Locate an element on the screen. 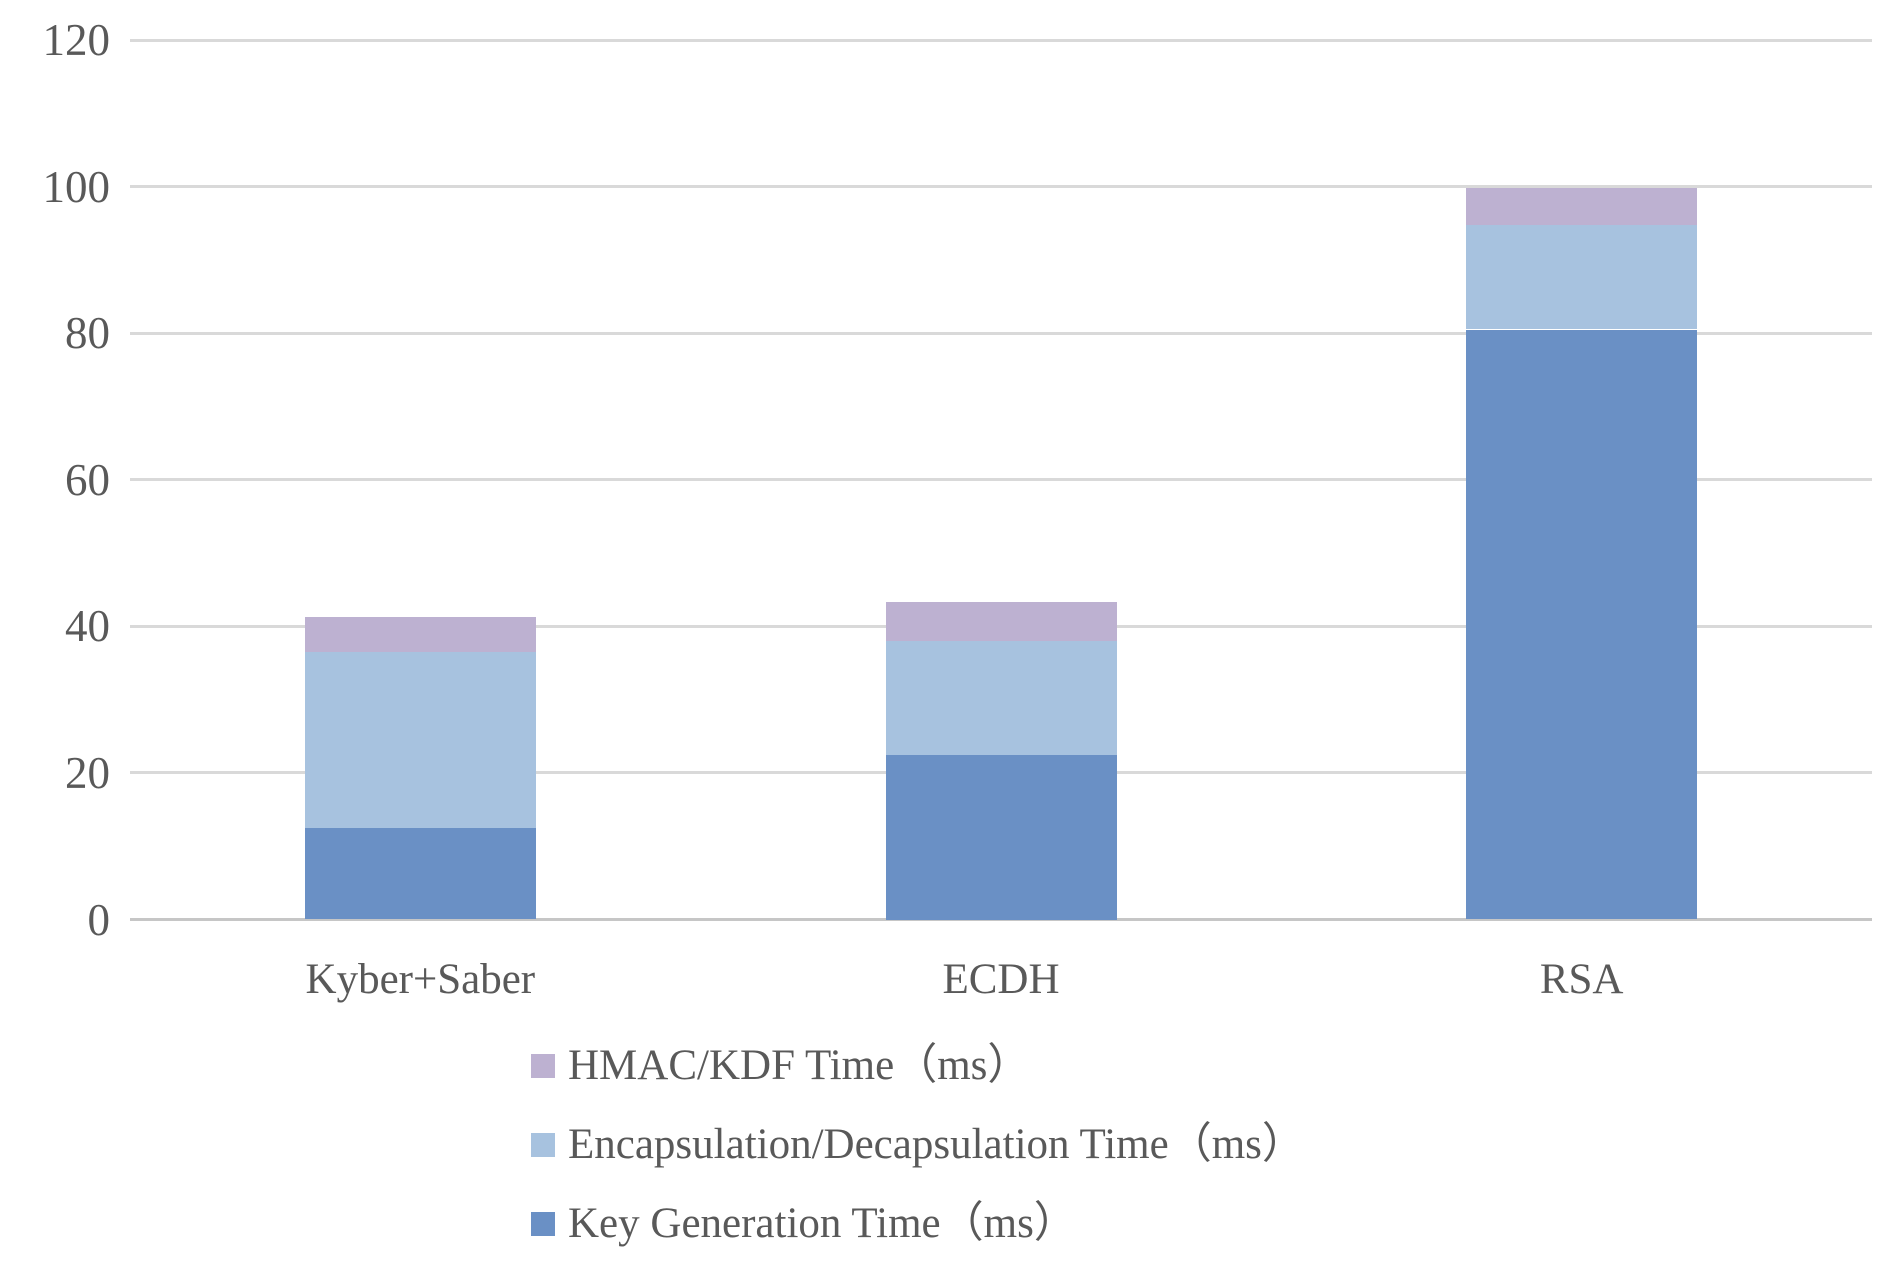 This screenshot has width=1897, height=1277. legend-label: HMAC/KDF Time（ms） is located at coordinates (799, 1065).